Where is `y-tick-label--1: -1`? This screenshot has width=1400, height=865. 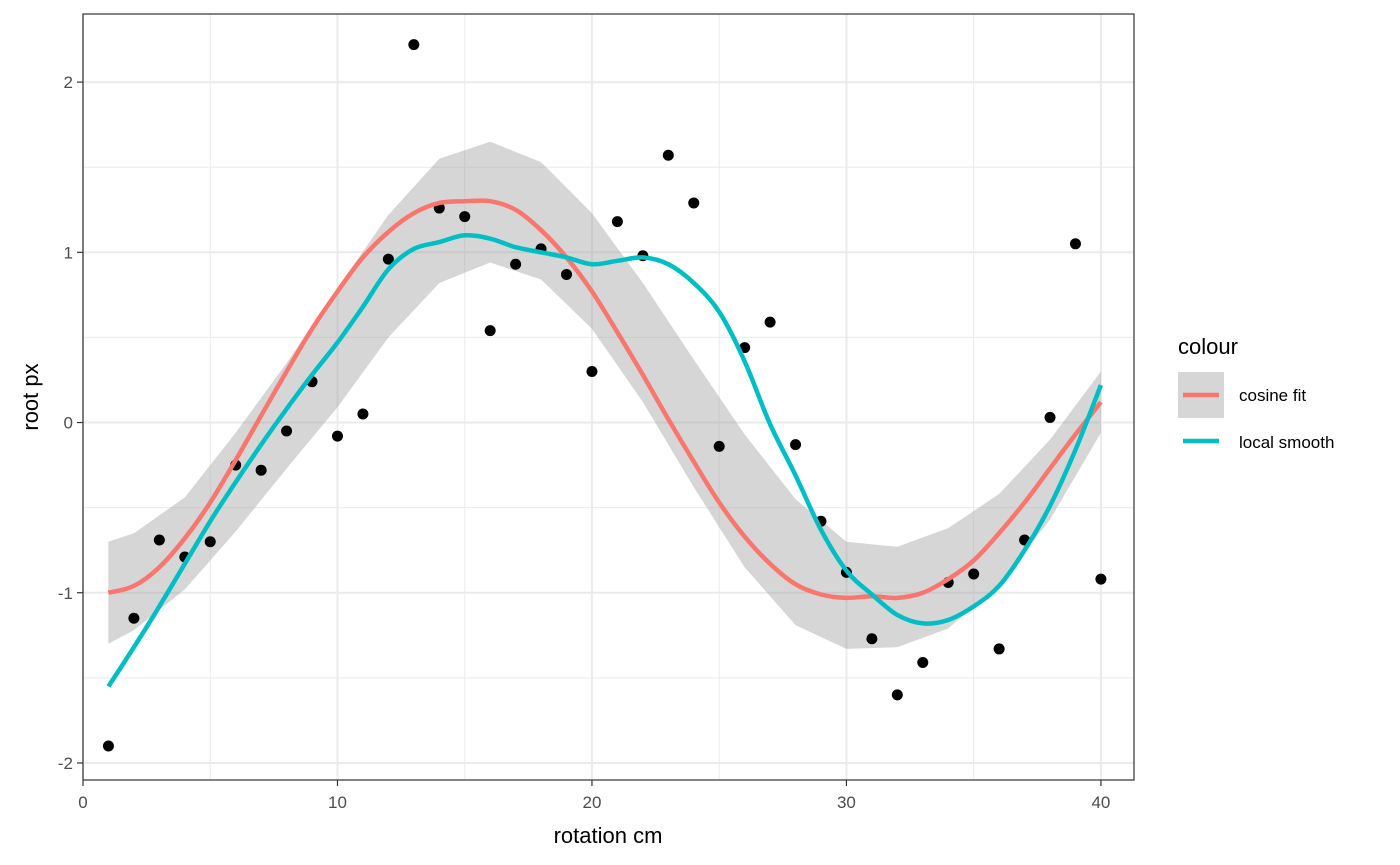
y-tick-label--1: -1 is located at coordinates (65, 593).